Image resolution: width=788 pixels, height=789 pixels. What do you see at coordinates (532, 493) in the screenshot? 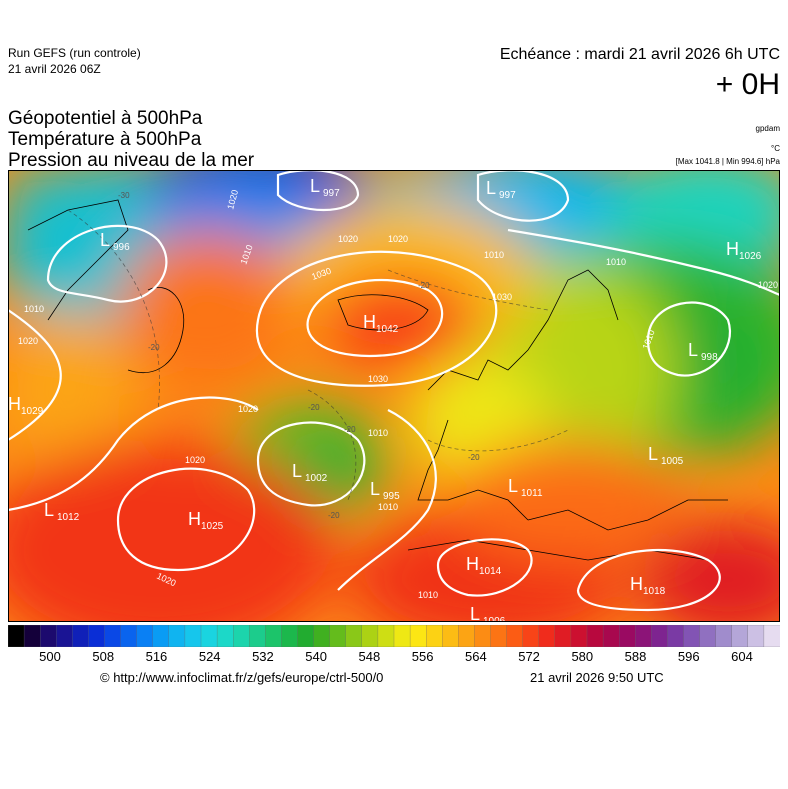
I see `pressure-center-value: 1011` at bounding box center [532, 493].